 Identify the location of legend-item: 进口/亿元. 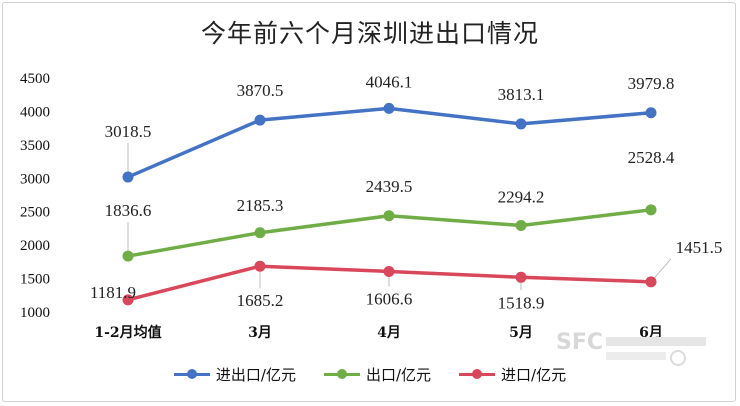
(512, 374).